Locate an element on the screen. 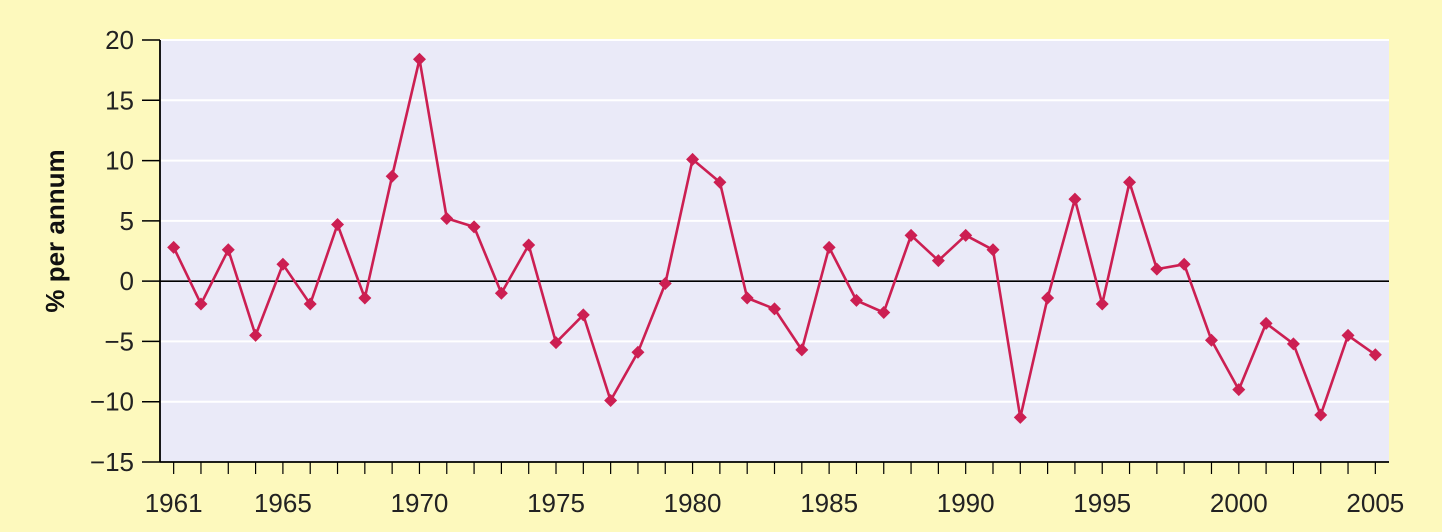  x-tick-label: 1961 is located at coordinates (174, 503).